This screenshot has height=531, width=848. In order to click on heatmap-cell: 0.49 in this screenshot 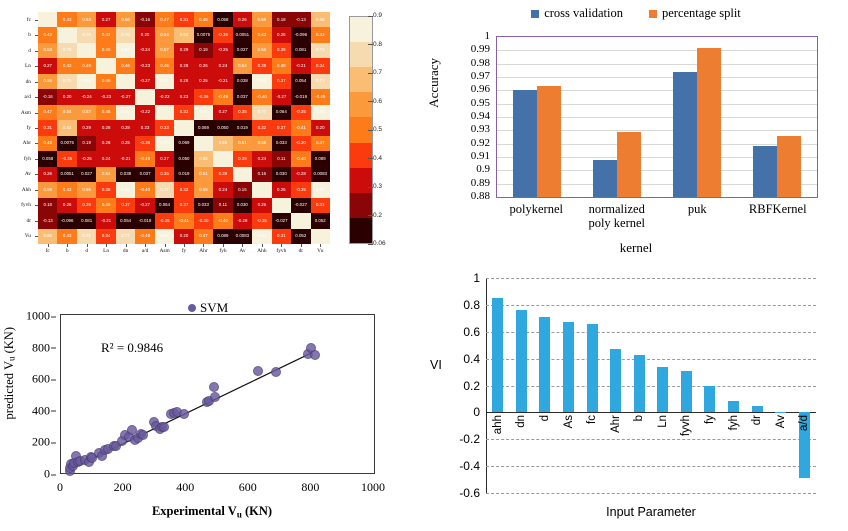, I will do `click(86, 66)`.